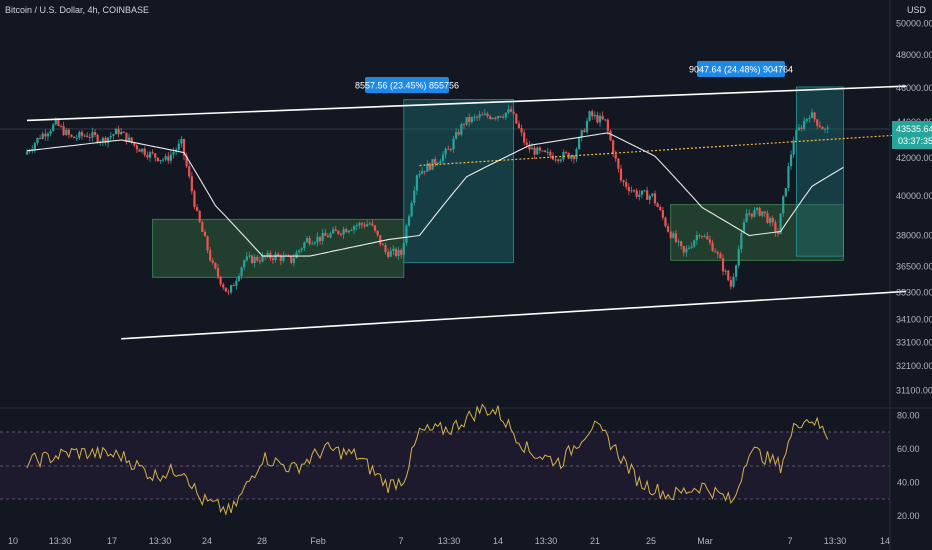 This screenshot has height=550, width=932. I want to click on price-tick-12: 31100.00, so click(914, 390).